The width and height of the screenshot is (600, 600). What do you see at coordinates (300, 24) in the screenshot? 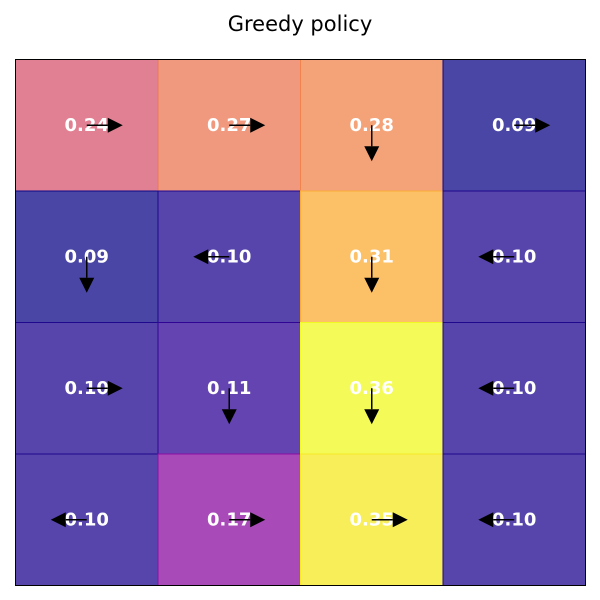
I see `chart-title: Greedy policy` at bounding box center [300, 24].